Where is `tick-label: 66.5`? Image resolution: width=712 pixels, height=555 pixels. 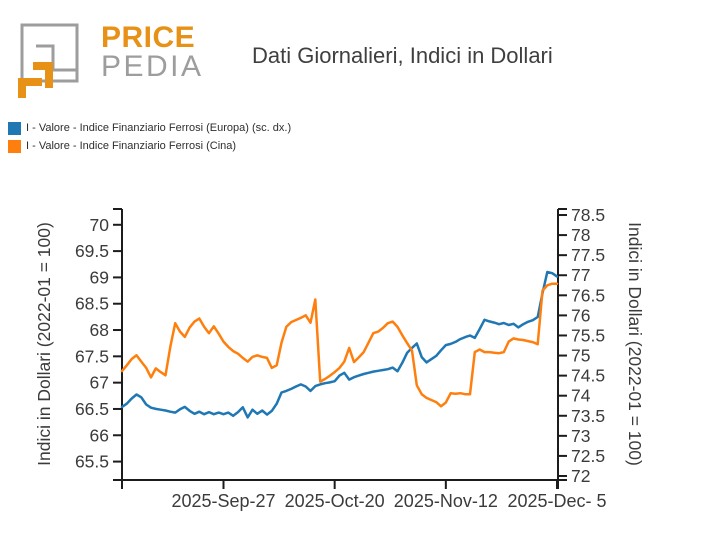
tick-label: 66.5 is located at coordinates (92, 409).